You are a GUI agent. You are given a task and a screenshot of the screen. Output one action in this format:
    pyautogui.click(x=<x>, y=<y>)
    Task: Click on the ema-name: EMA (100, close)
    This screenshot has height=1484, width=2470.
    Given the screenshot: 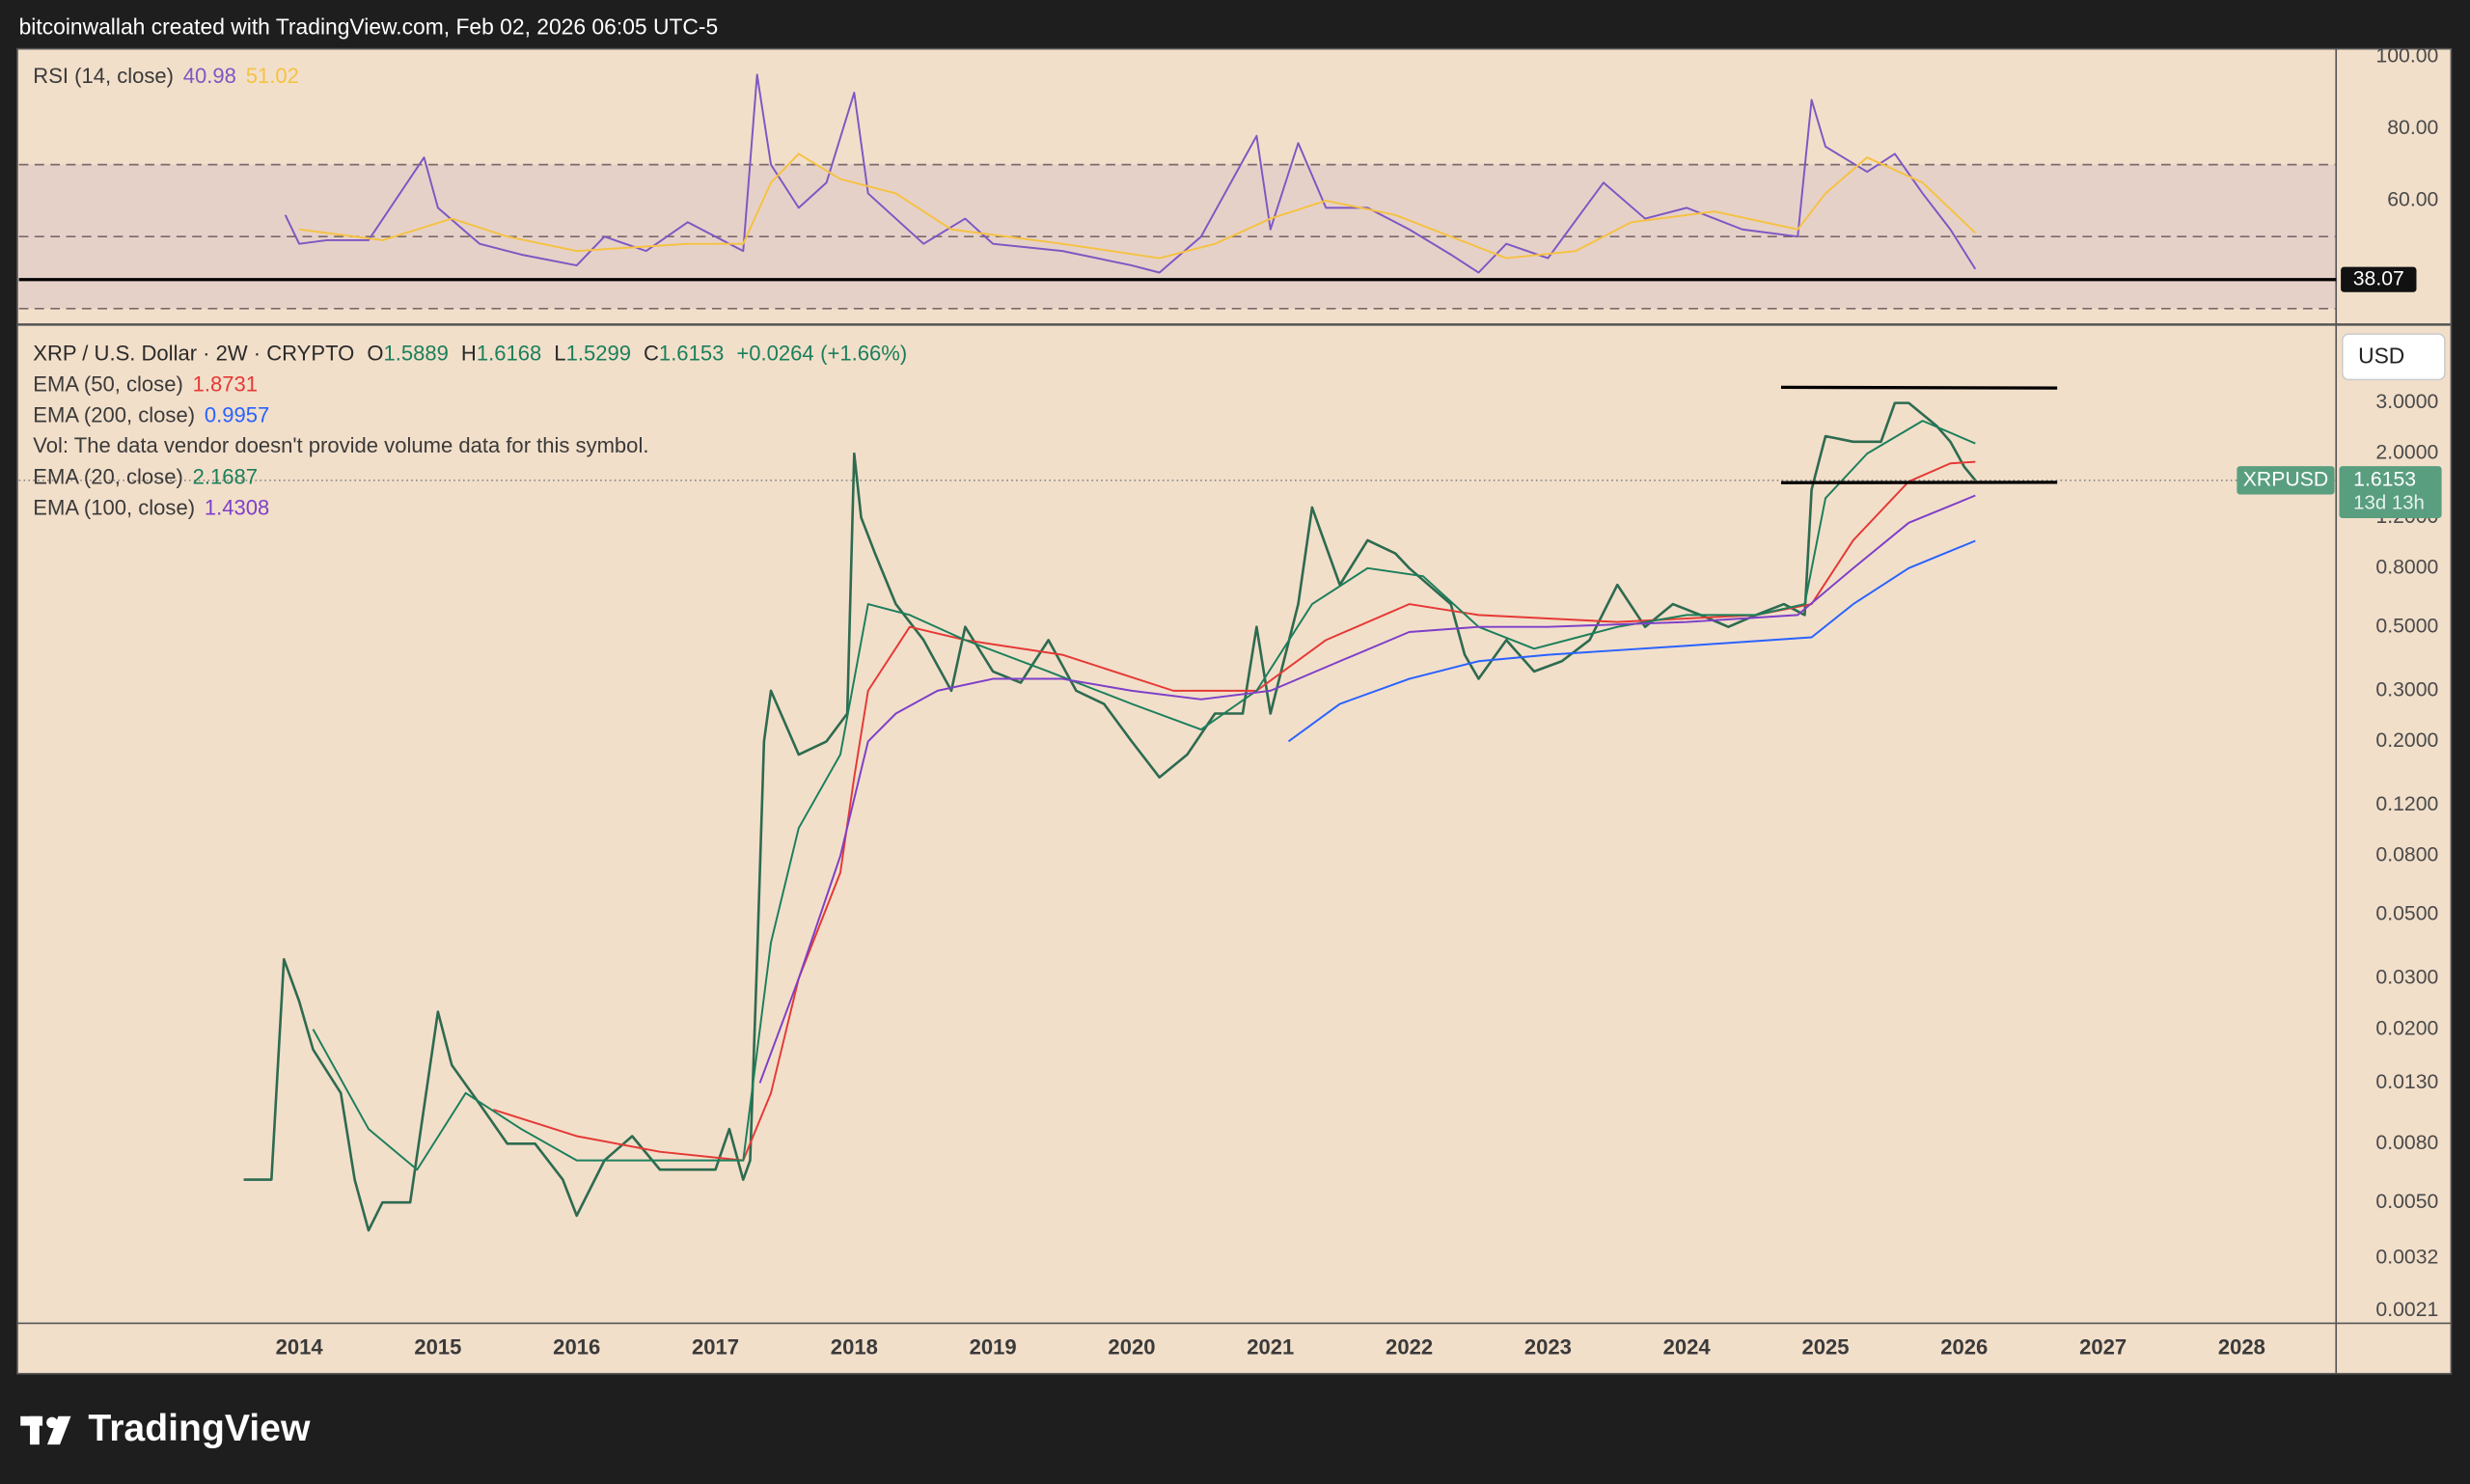 What is the action you would take?
    pyautogui.click(x=114, y=507)
    